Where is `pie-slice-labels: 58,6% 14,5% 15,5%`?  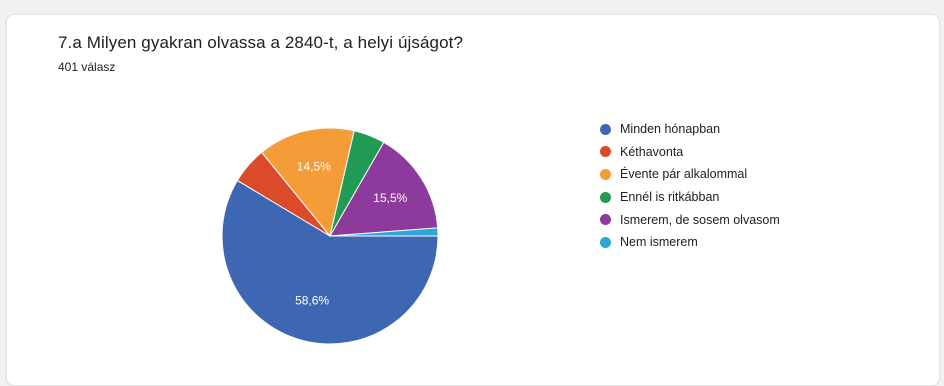 pie-slice-labels: 58,6% 14,5% 15,5% is located at coordinates (351, 234).